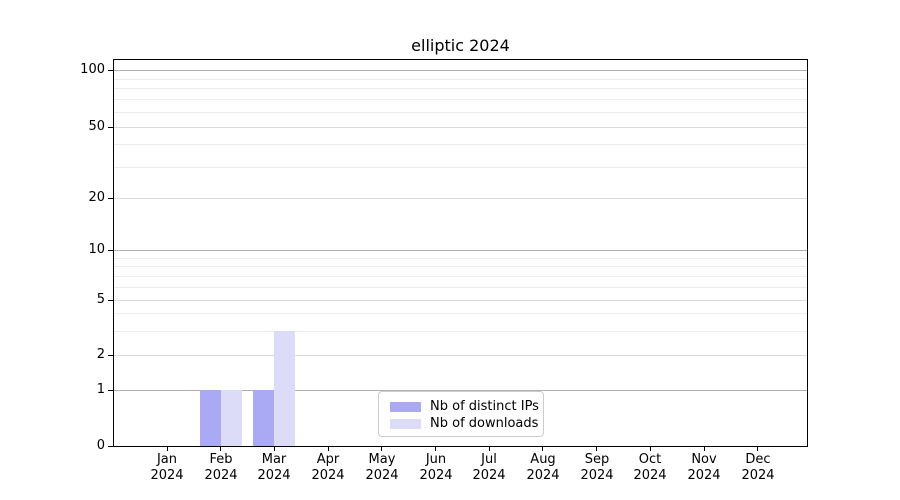 This screenshot has height=500, width=900. I want to click on y-tick-label-10: 10, so click(96, 249).